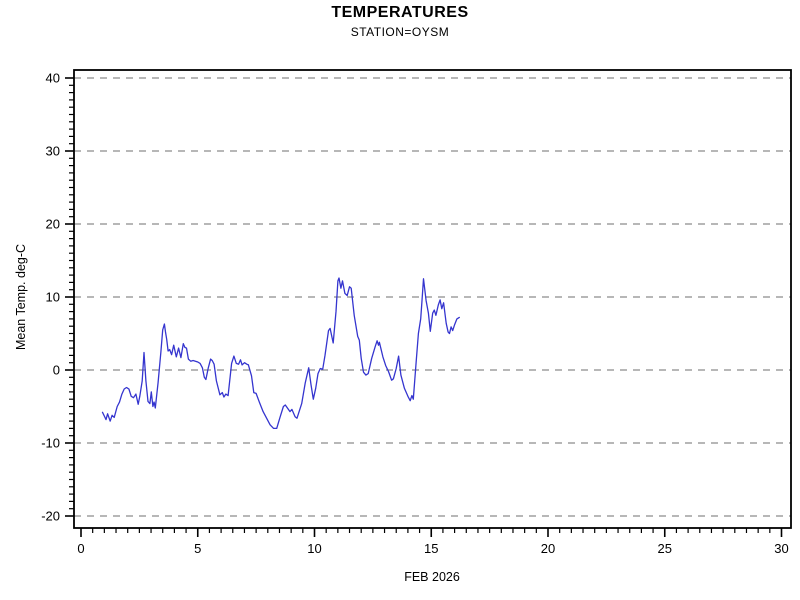 Image resolution: width=800 pixels, height=600 pixels. Describe the element at coordinates (781, 548) in the screenshot. I see `x-tick-label: 30` at that location.